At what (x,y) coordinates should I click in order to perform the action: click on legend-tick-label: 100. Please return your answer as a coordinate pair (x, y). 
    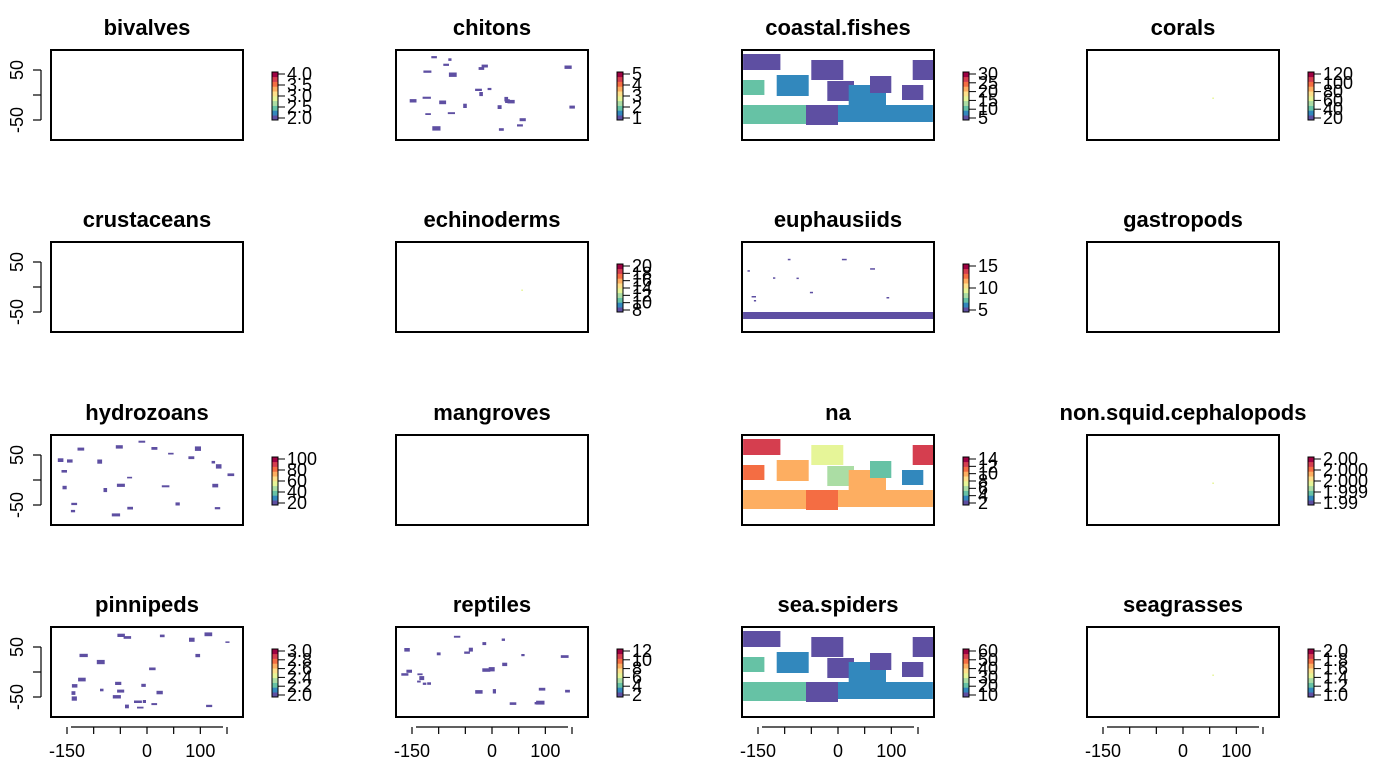
    Looking at the image, I should click on (1338, 83).